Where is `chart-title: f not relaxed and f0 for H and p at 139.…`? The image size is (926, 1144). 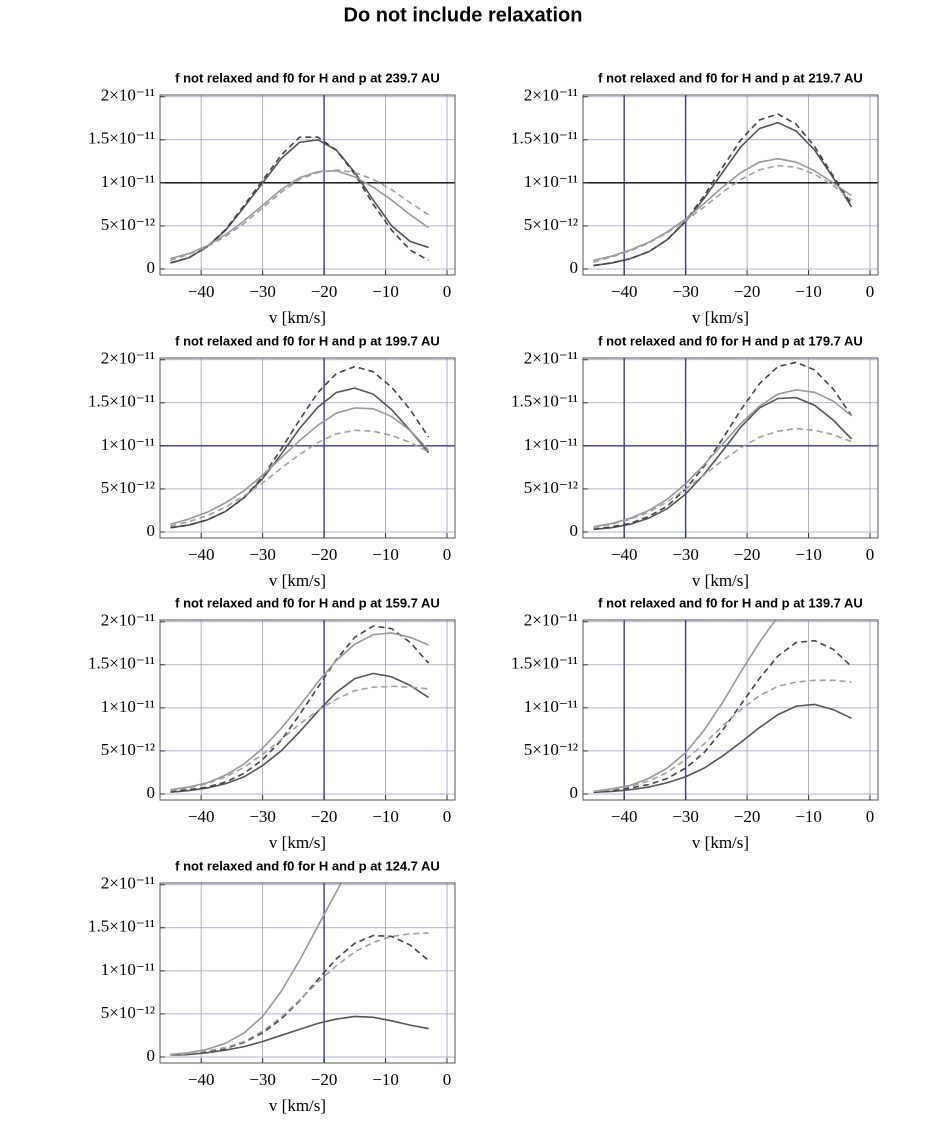 chart-title: f not relaxed and f0 for H and p at 139.… is located at coordinates (730, 602).